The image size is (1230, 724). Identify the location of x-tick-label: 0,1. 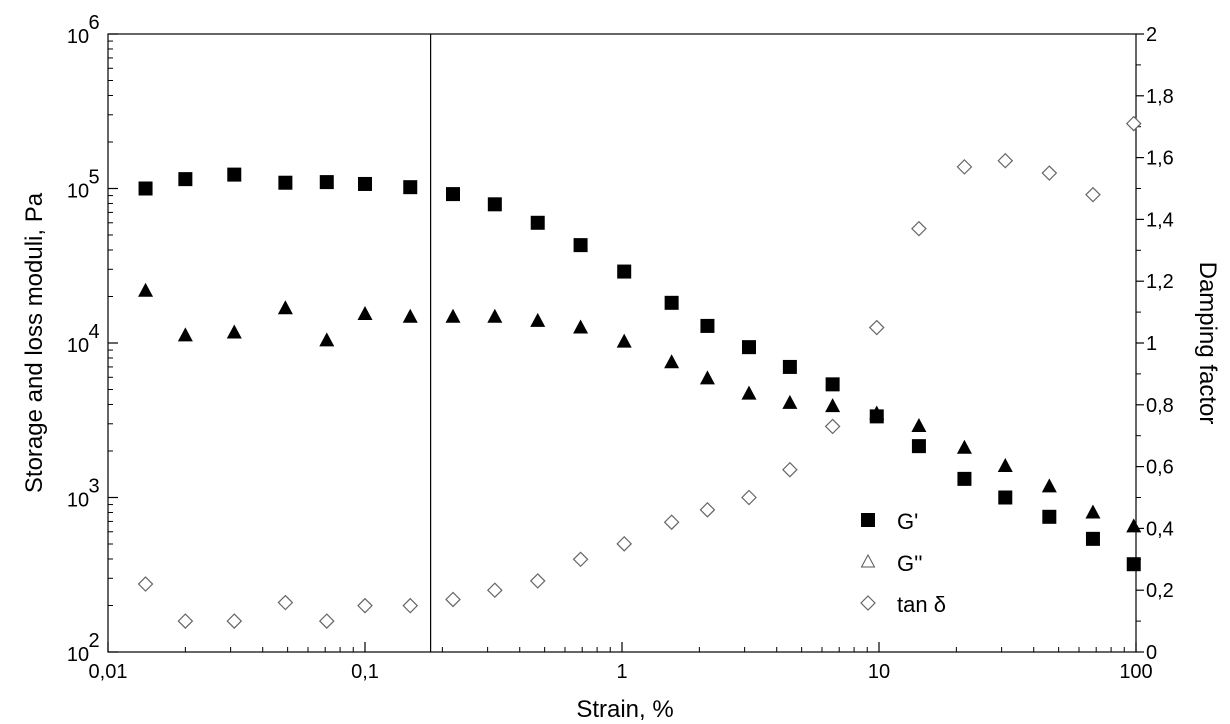
(365, 672).